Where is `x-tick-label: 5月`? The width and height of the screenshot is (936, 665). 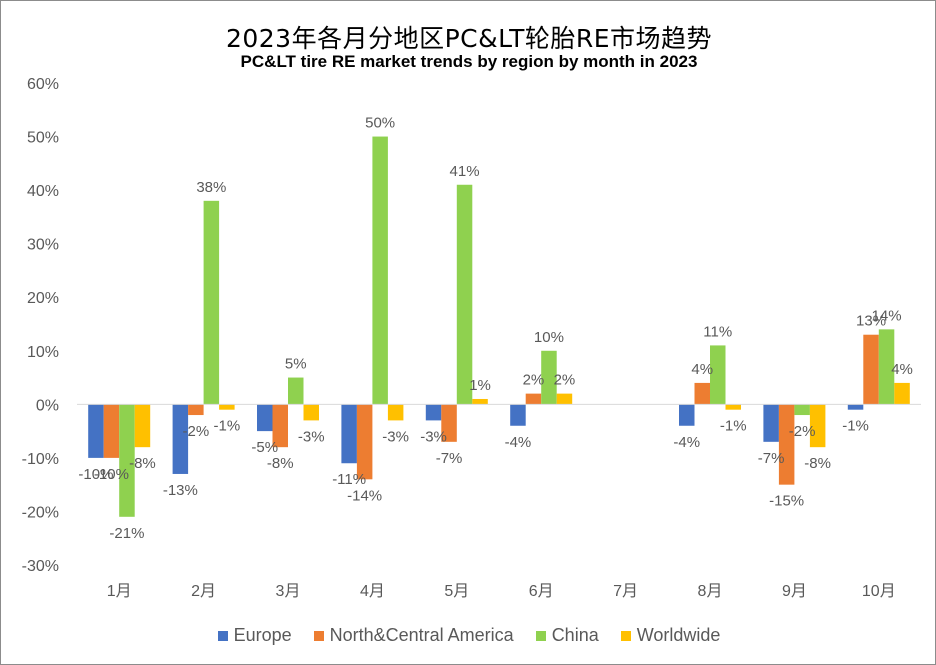
x-tick-label: 5月 is located at coordinates (456, 591).